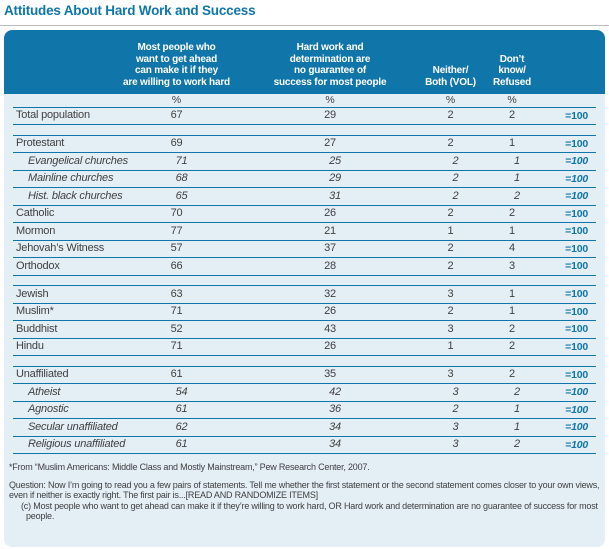 This screenshot has height=549, width=609. Describe the element at coordinates (181, 178) in the screenshot. I see `value-col1: 68` at that location.